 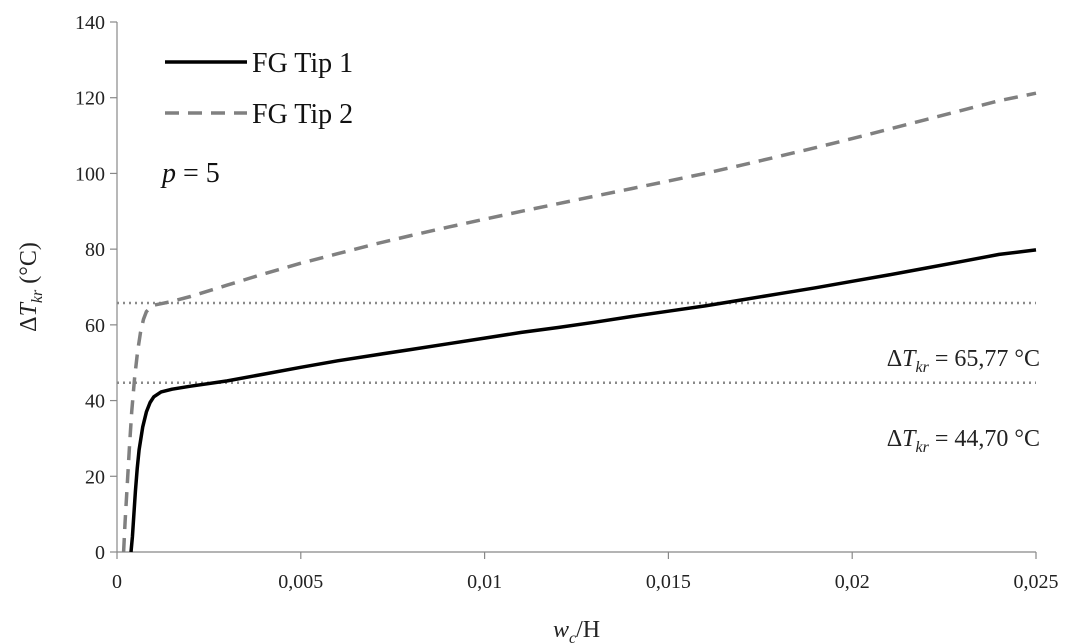 I want to click on x-axis-title: wc/H, so click(x=576, y=630).